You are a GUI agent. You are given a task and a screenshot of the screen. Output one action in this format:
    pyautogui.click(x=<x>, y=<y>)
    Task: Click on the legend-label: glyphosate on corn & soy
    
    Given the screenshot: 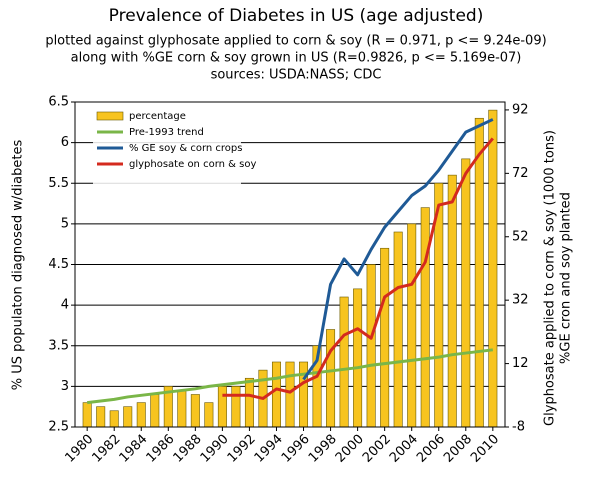 What is the action you would take?
    pyautogui.click(x=192, y=164)
    